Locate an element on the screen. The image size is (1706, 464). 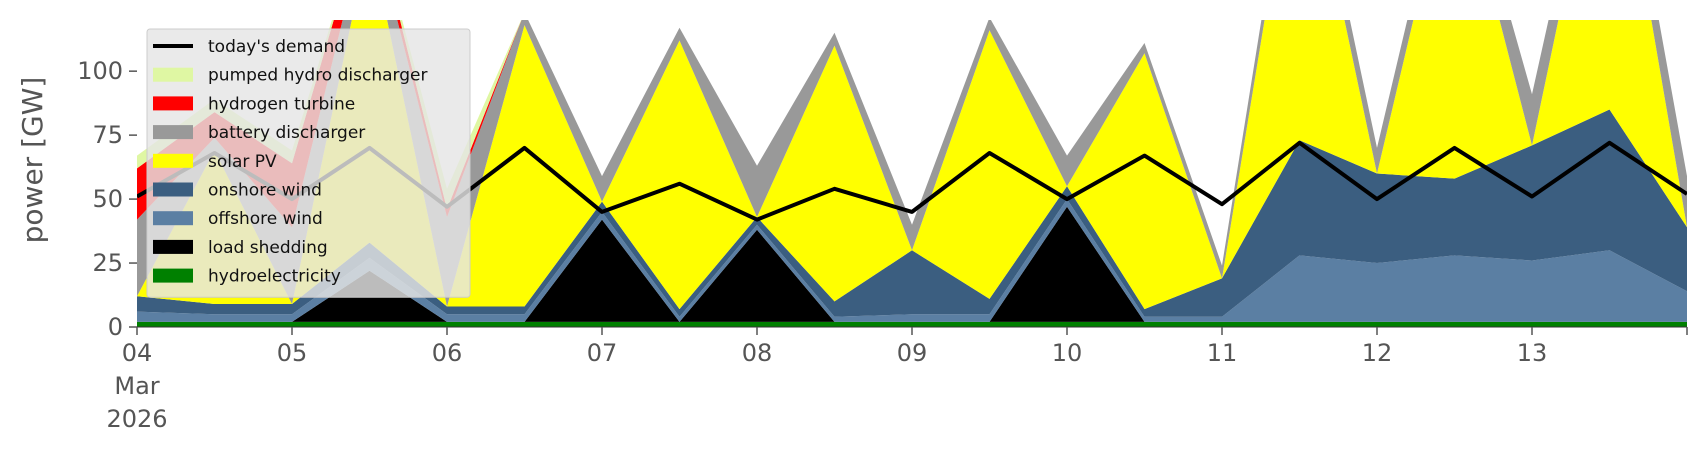
y-tick-label: 25 is located at coordinates (107, 263).